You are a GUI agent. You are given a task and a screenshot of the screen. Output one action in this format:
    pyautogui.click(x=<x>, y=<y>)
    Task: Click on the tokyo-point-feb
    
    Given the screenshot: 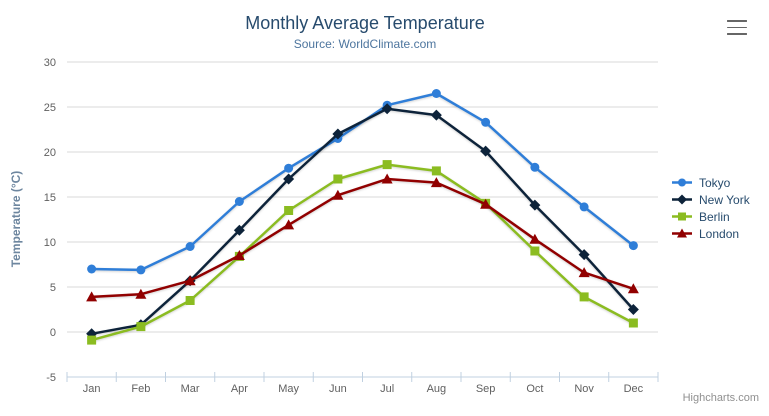 What is the action you would take?
    pyautogui.click(x=141, y=270)
    